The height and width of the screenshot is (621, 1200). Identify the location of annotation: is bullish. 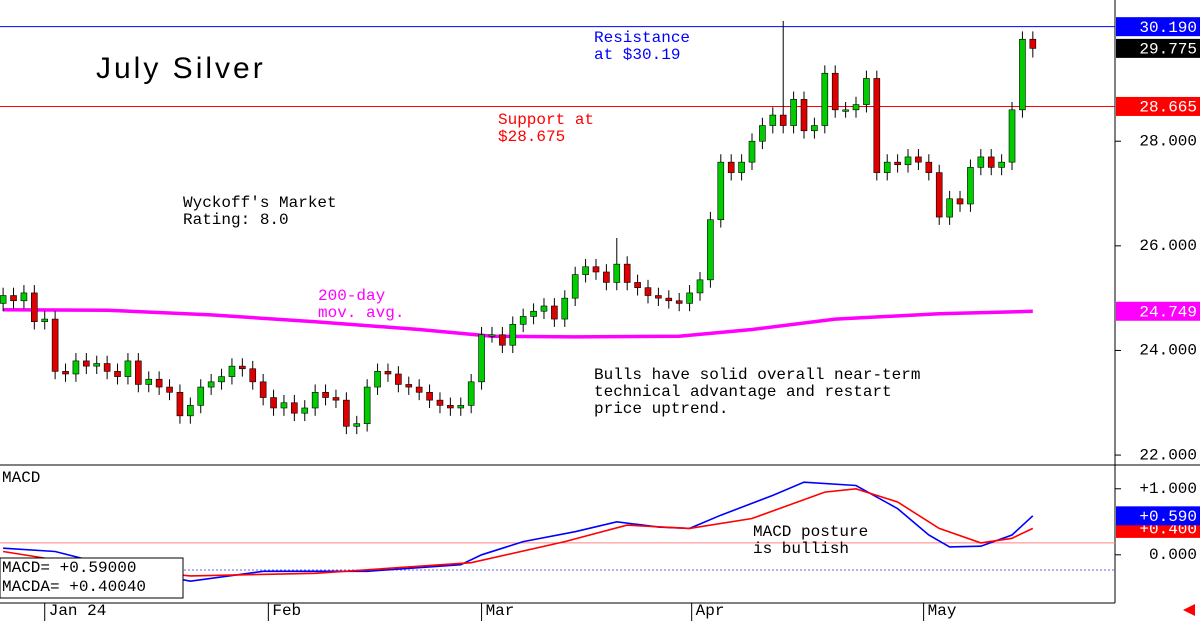
(801, 549).